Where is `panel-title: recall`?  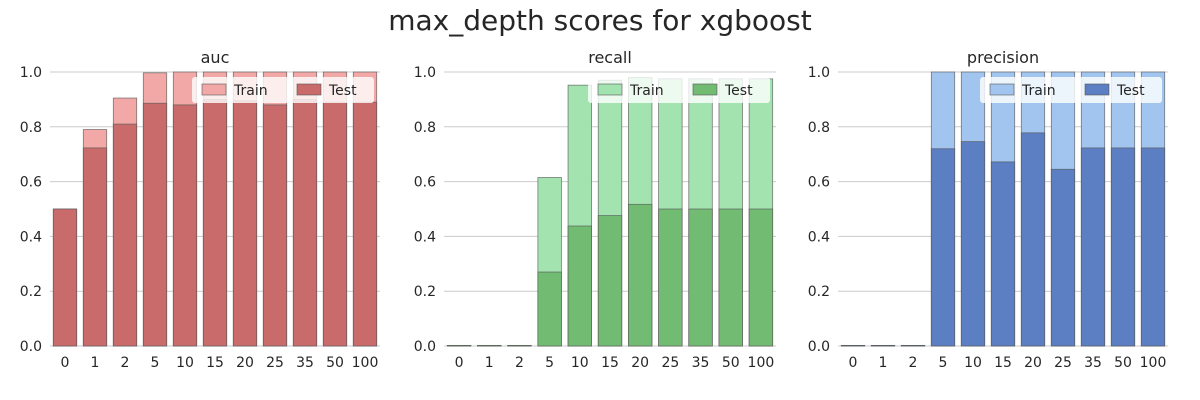
panel-title: recall is located at coordinates (610, 57).